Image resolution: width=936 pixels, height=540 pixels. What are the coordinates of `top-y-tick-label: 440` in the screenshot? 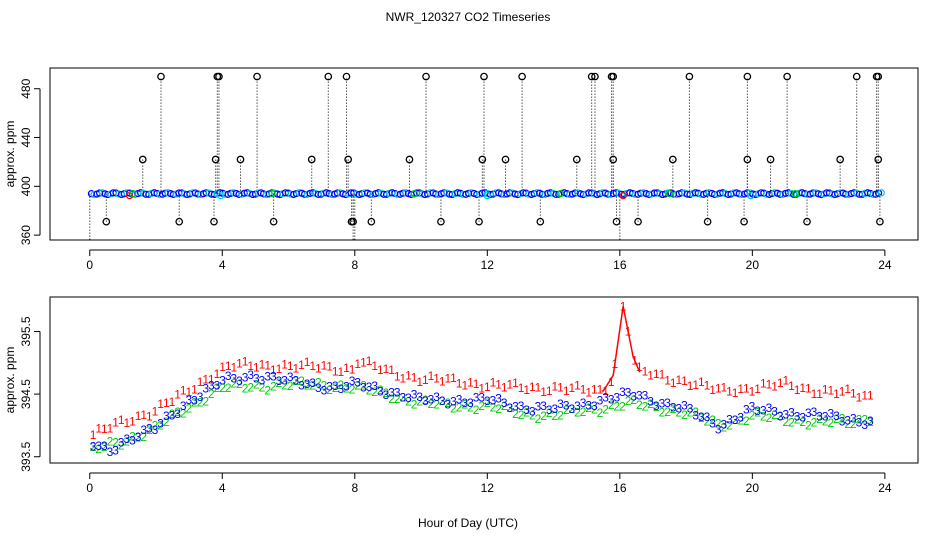 It's located at (26, 137).